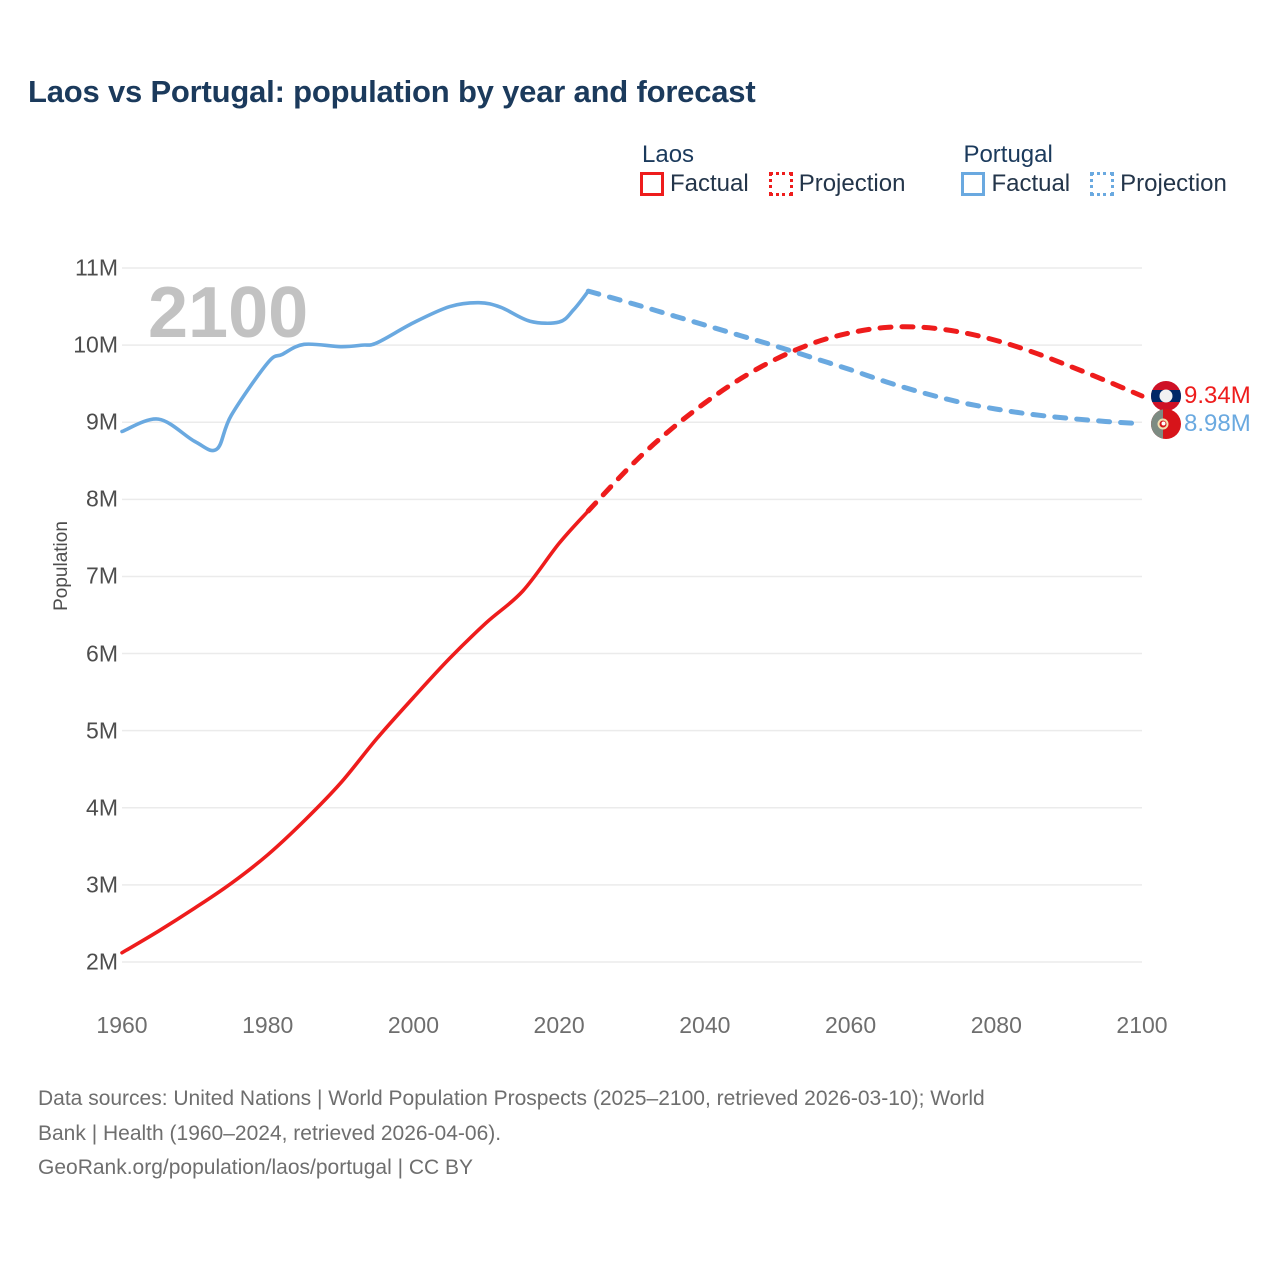  What do you see at coordinates (413, 1025) in the screenshot?
I see `x-tick-label: 2000` at bounding box center [413, 1025].